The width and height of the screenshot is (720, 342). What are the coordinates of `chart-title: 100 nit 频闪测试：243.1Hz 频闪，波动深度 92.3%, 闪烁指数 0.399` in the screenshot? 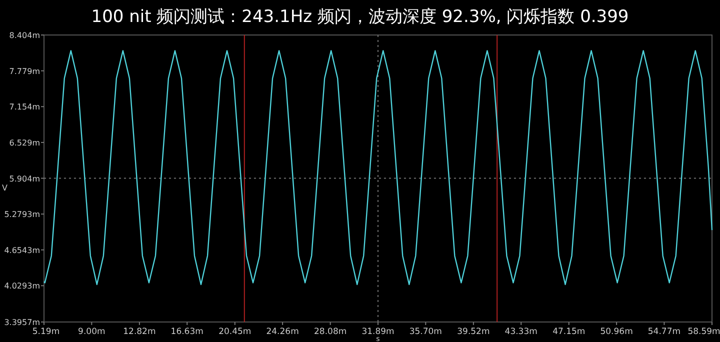 It's located at (360, 17).